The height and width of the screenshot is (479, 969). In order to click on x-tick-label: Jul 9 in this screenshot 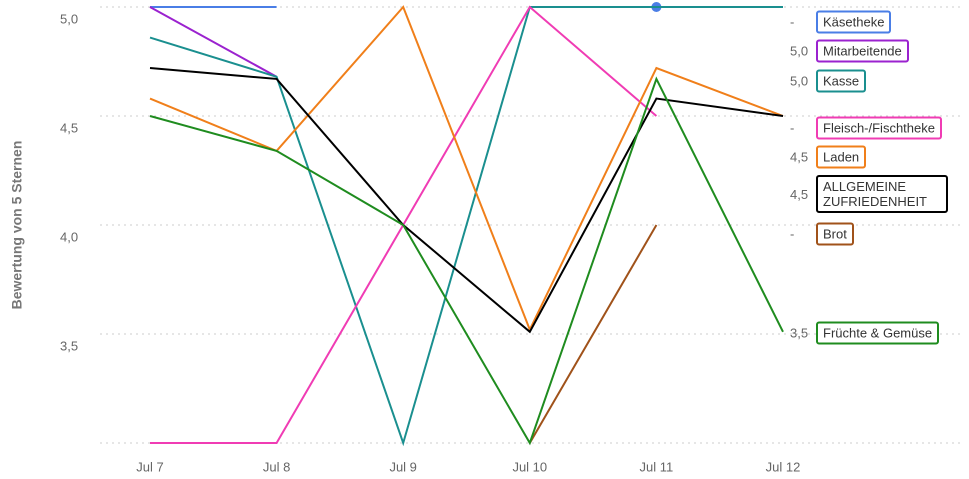, I will do `click(402, 466)`.